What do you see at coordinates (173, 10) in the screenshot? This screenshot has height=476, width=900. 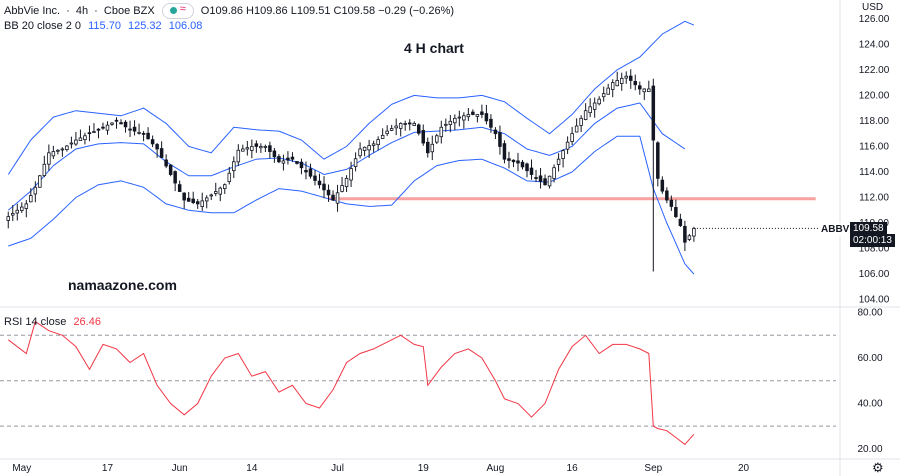 I see `market-open-dot-icon` at bounding box center [173, 10].